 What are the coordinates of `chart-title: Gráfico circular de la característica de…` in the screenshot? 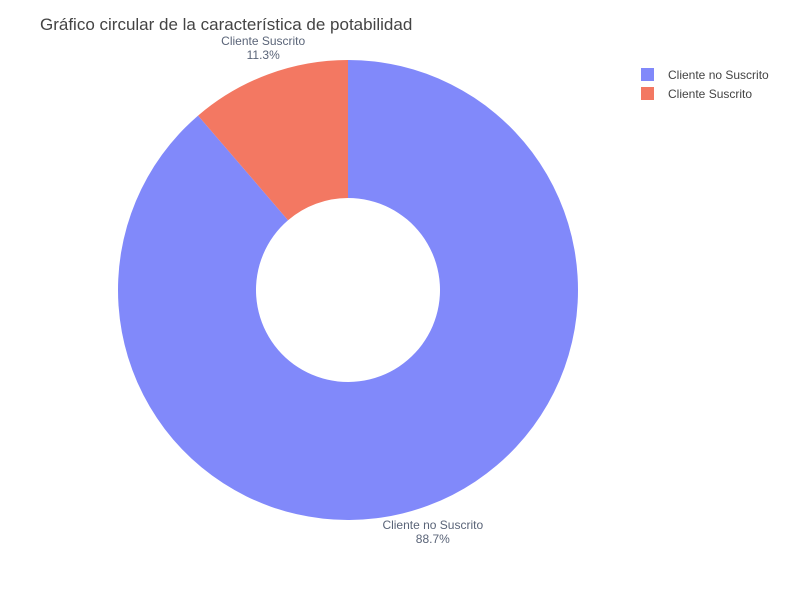 It's located at (226, 24).